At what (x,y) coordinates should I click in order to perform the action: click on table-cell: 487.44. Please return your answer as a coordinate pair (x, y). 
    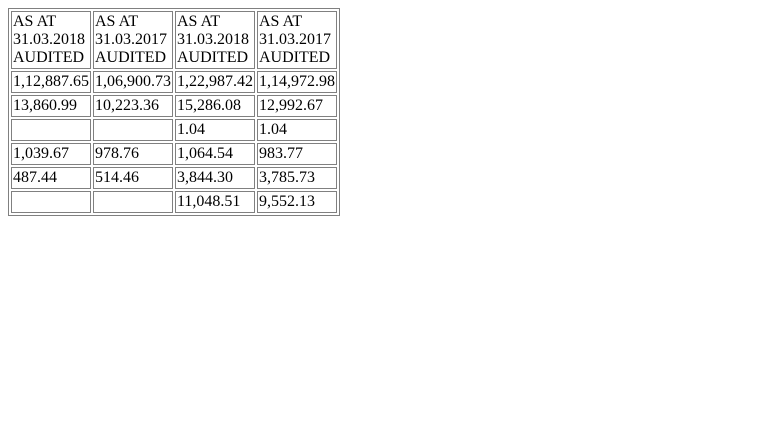
    Looking at the image, I should click on (51, 178).